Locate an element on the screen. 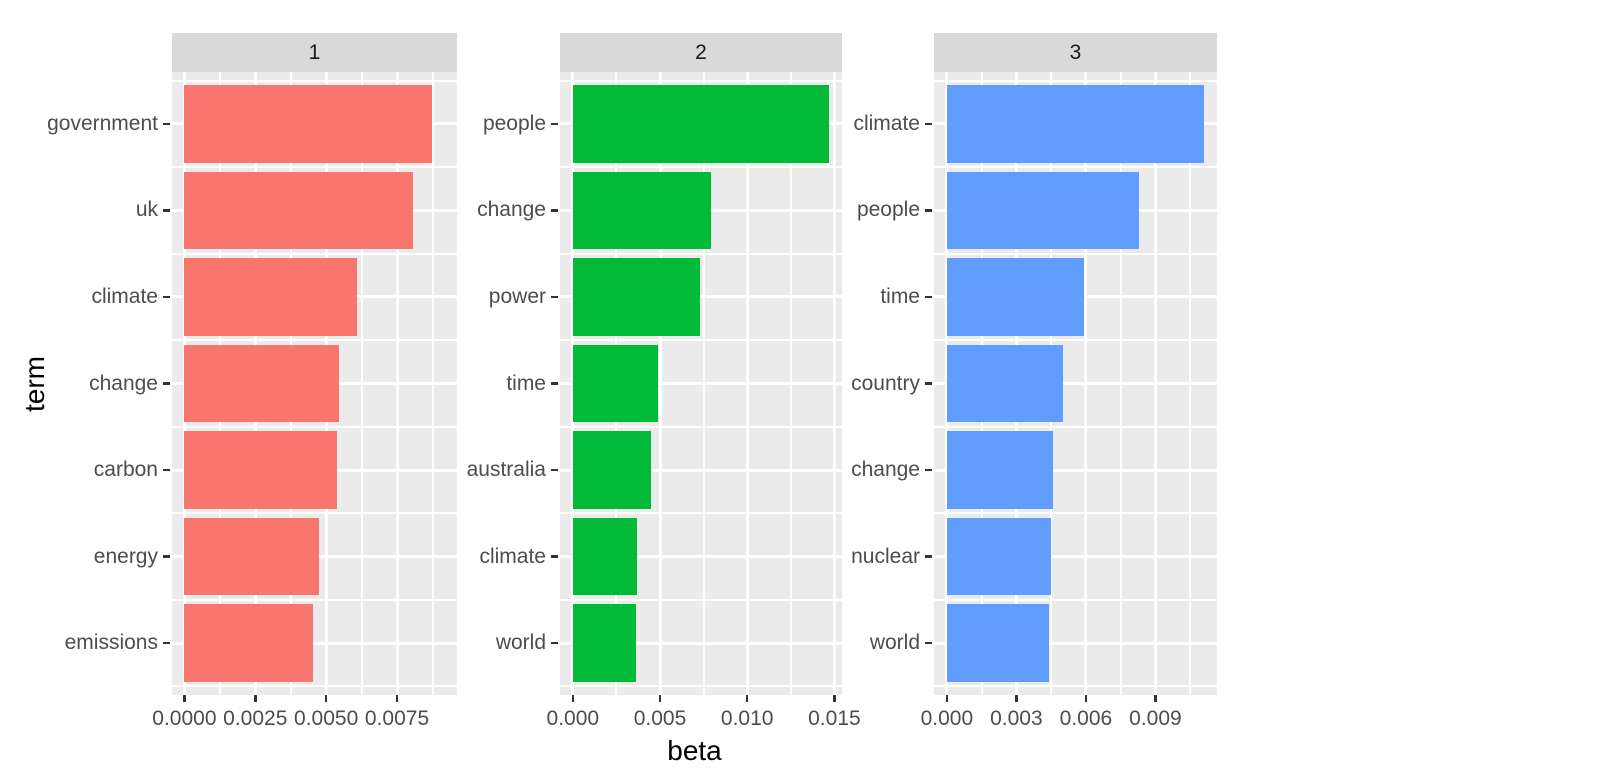 The width and height of the screenshot is (1600, 779). bar-people is located at coordinates (1043, 210).